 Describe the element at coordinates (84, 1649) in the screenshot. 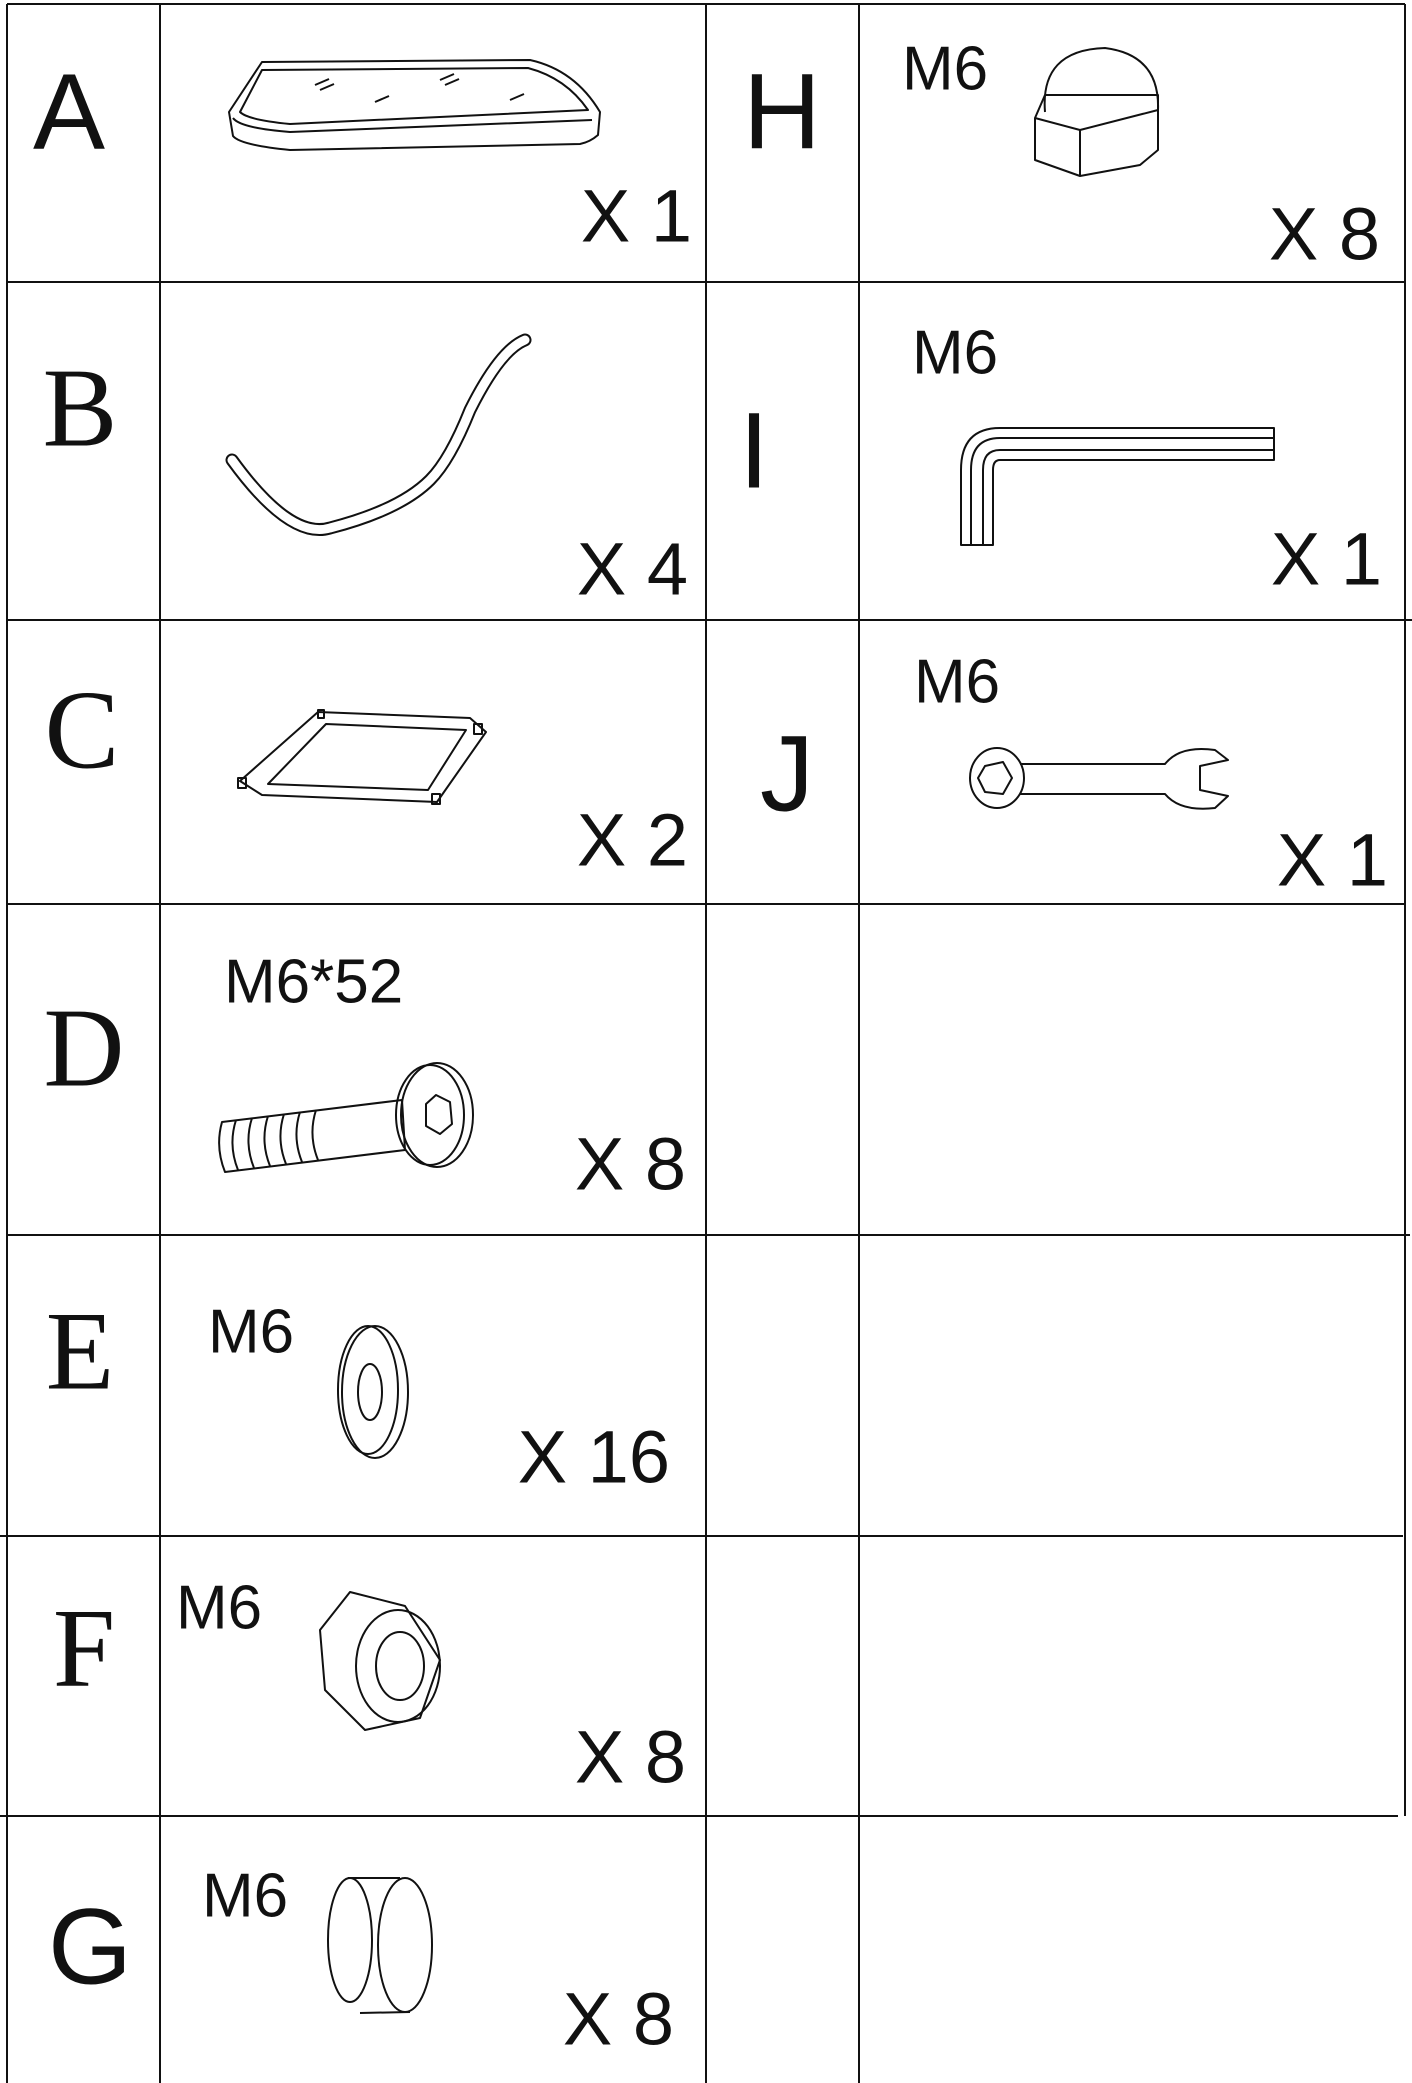

I see `part-letter: F` at that location.